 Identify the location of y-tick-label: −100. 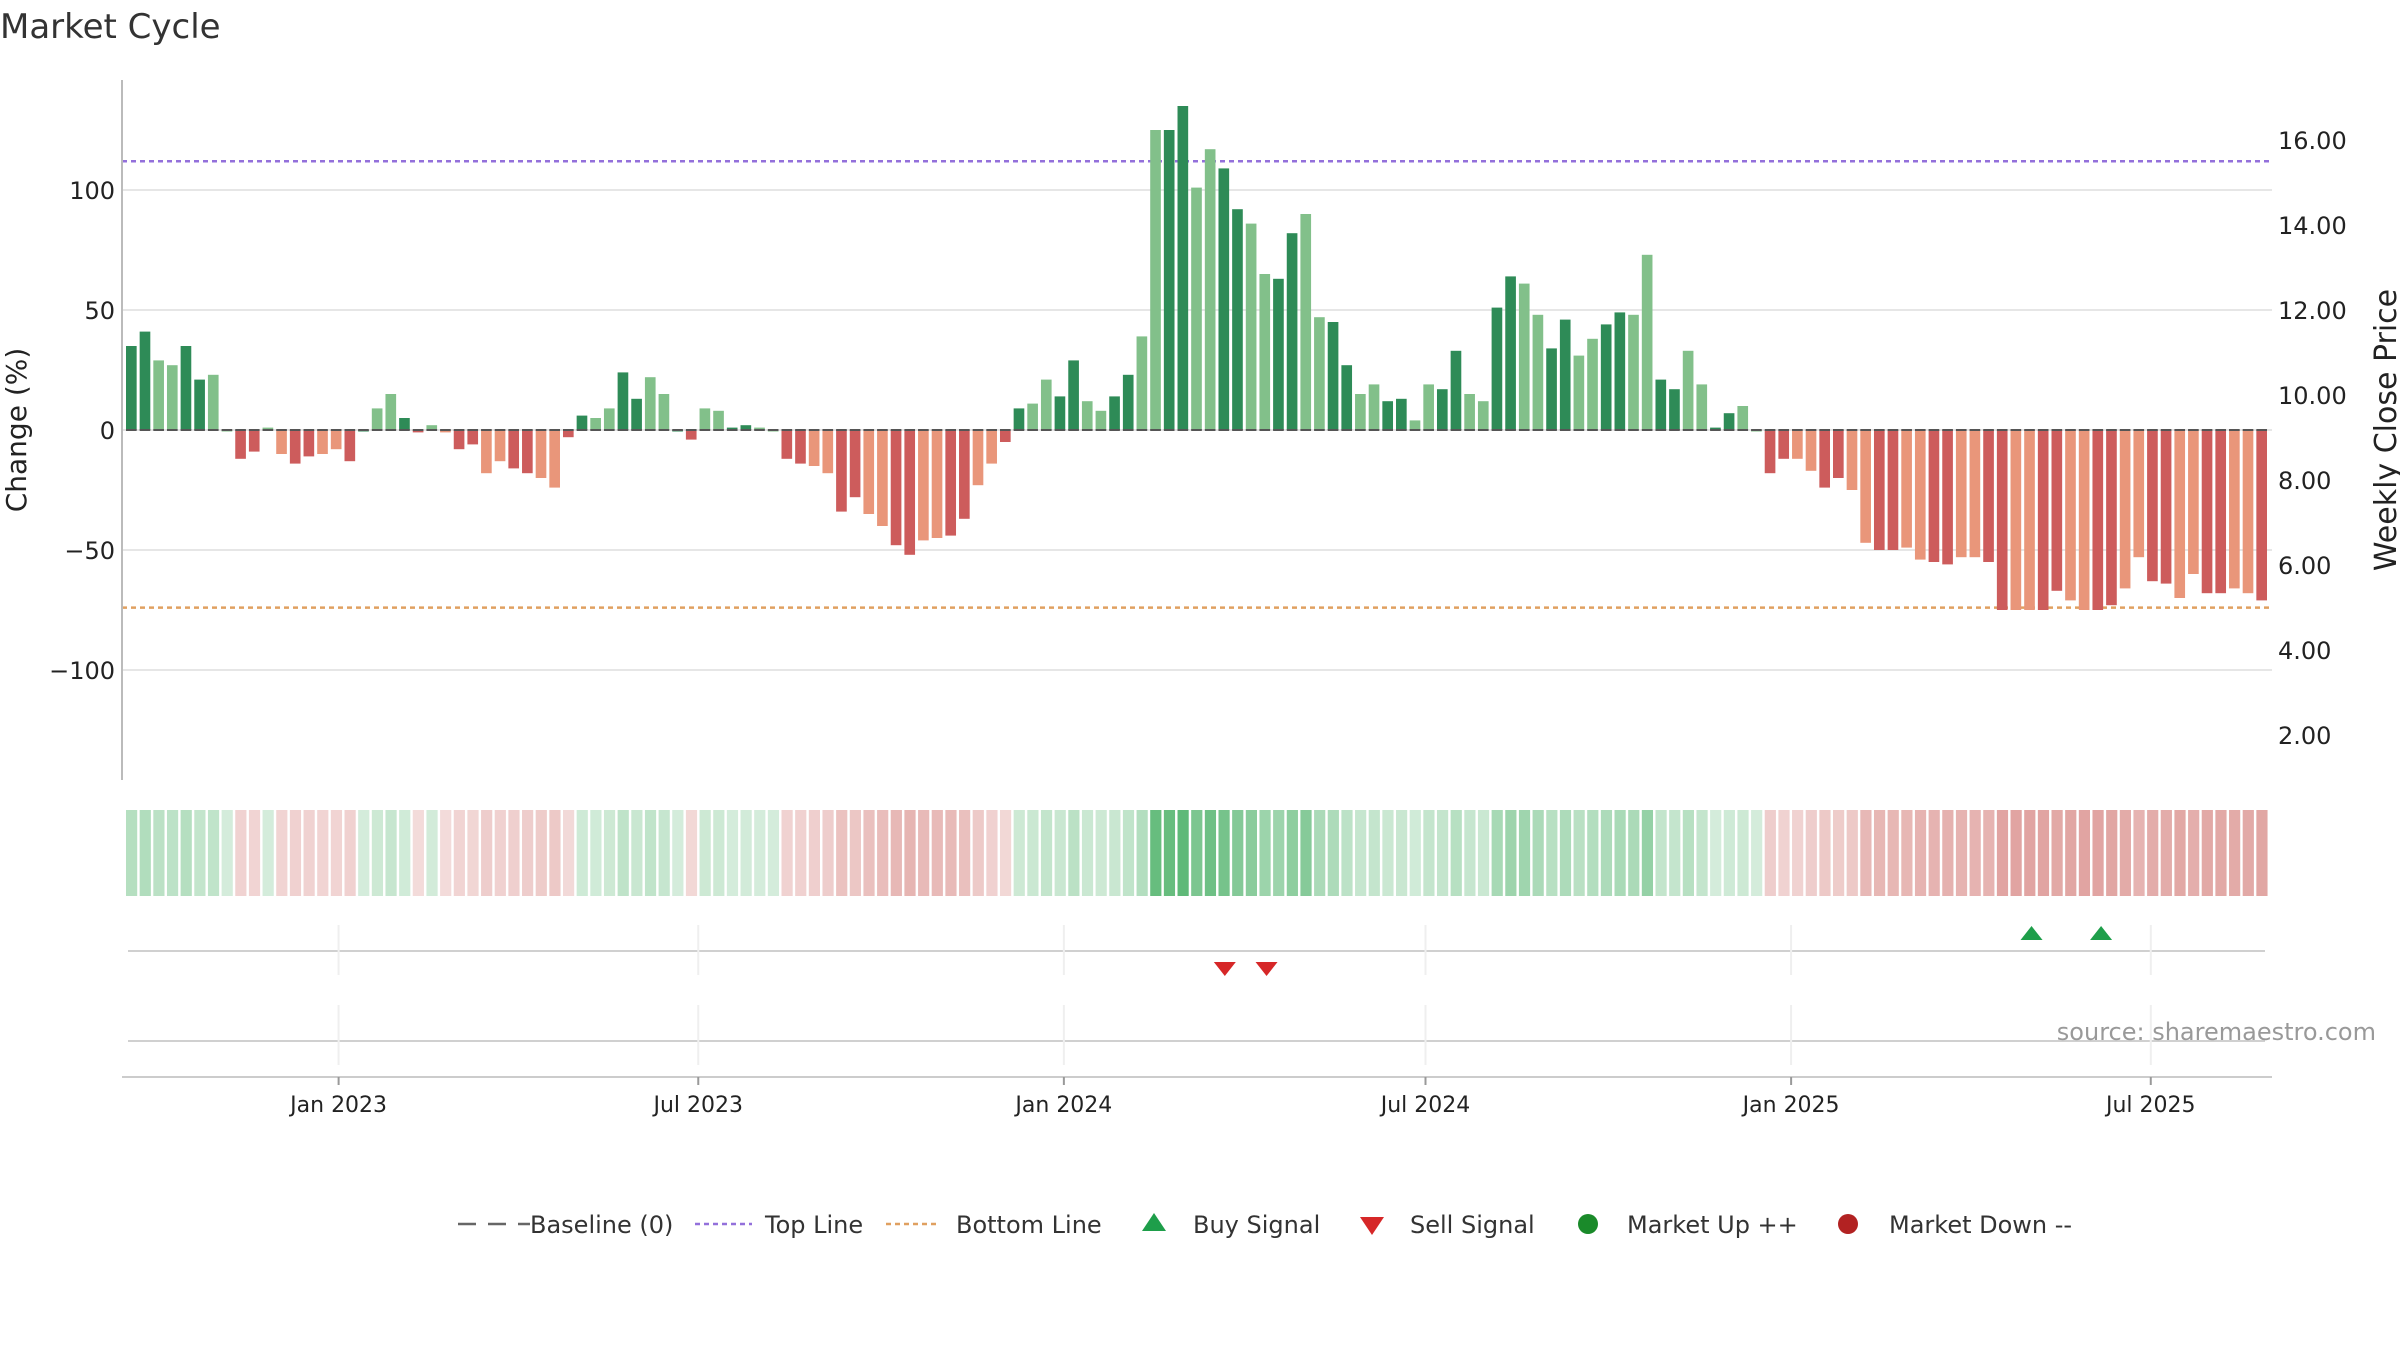
(82, 671).